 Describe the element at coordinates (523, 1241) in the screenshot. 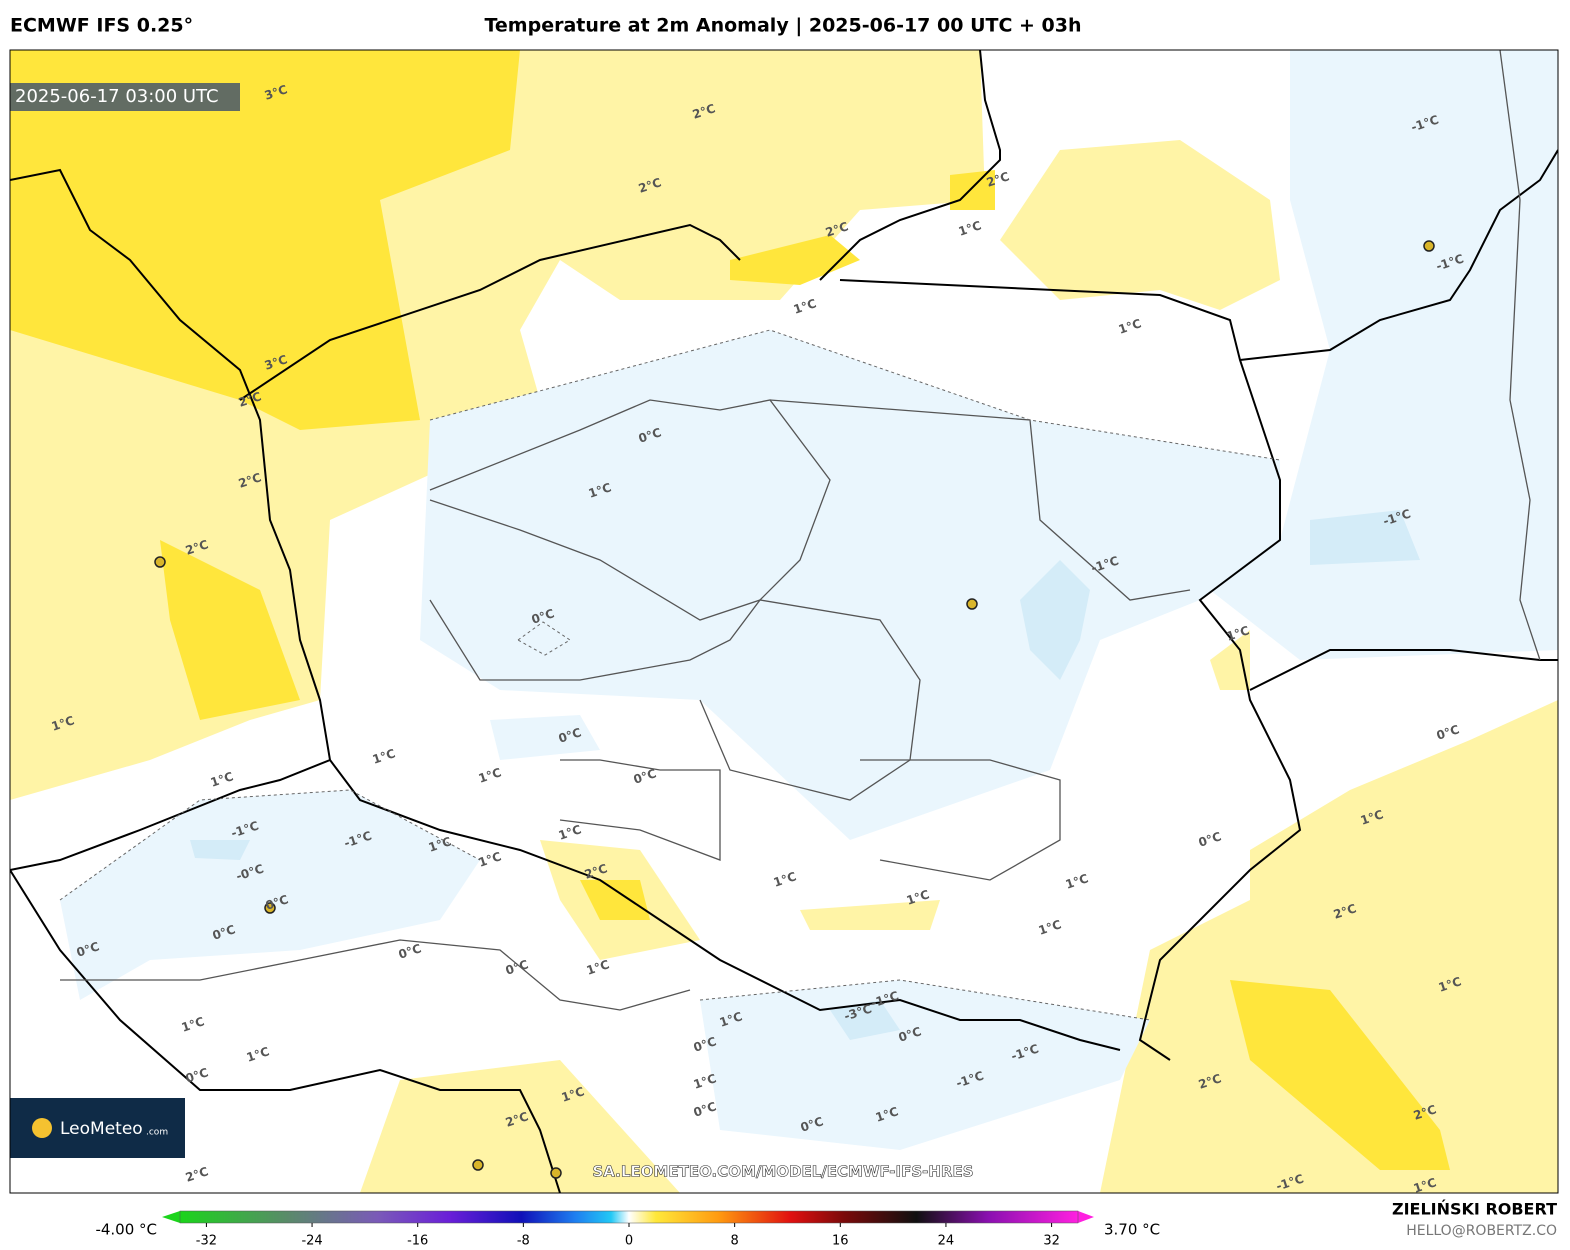

I see `colorbar-tick-label: -8` at that location.